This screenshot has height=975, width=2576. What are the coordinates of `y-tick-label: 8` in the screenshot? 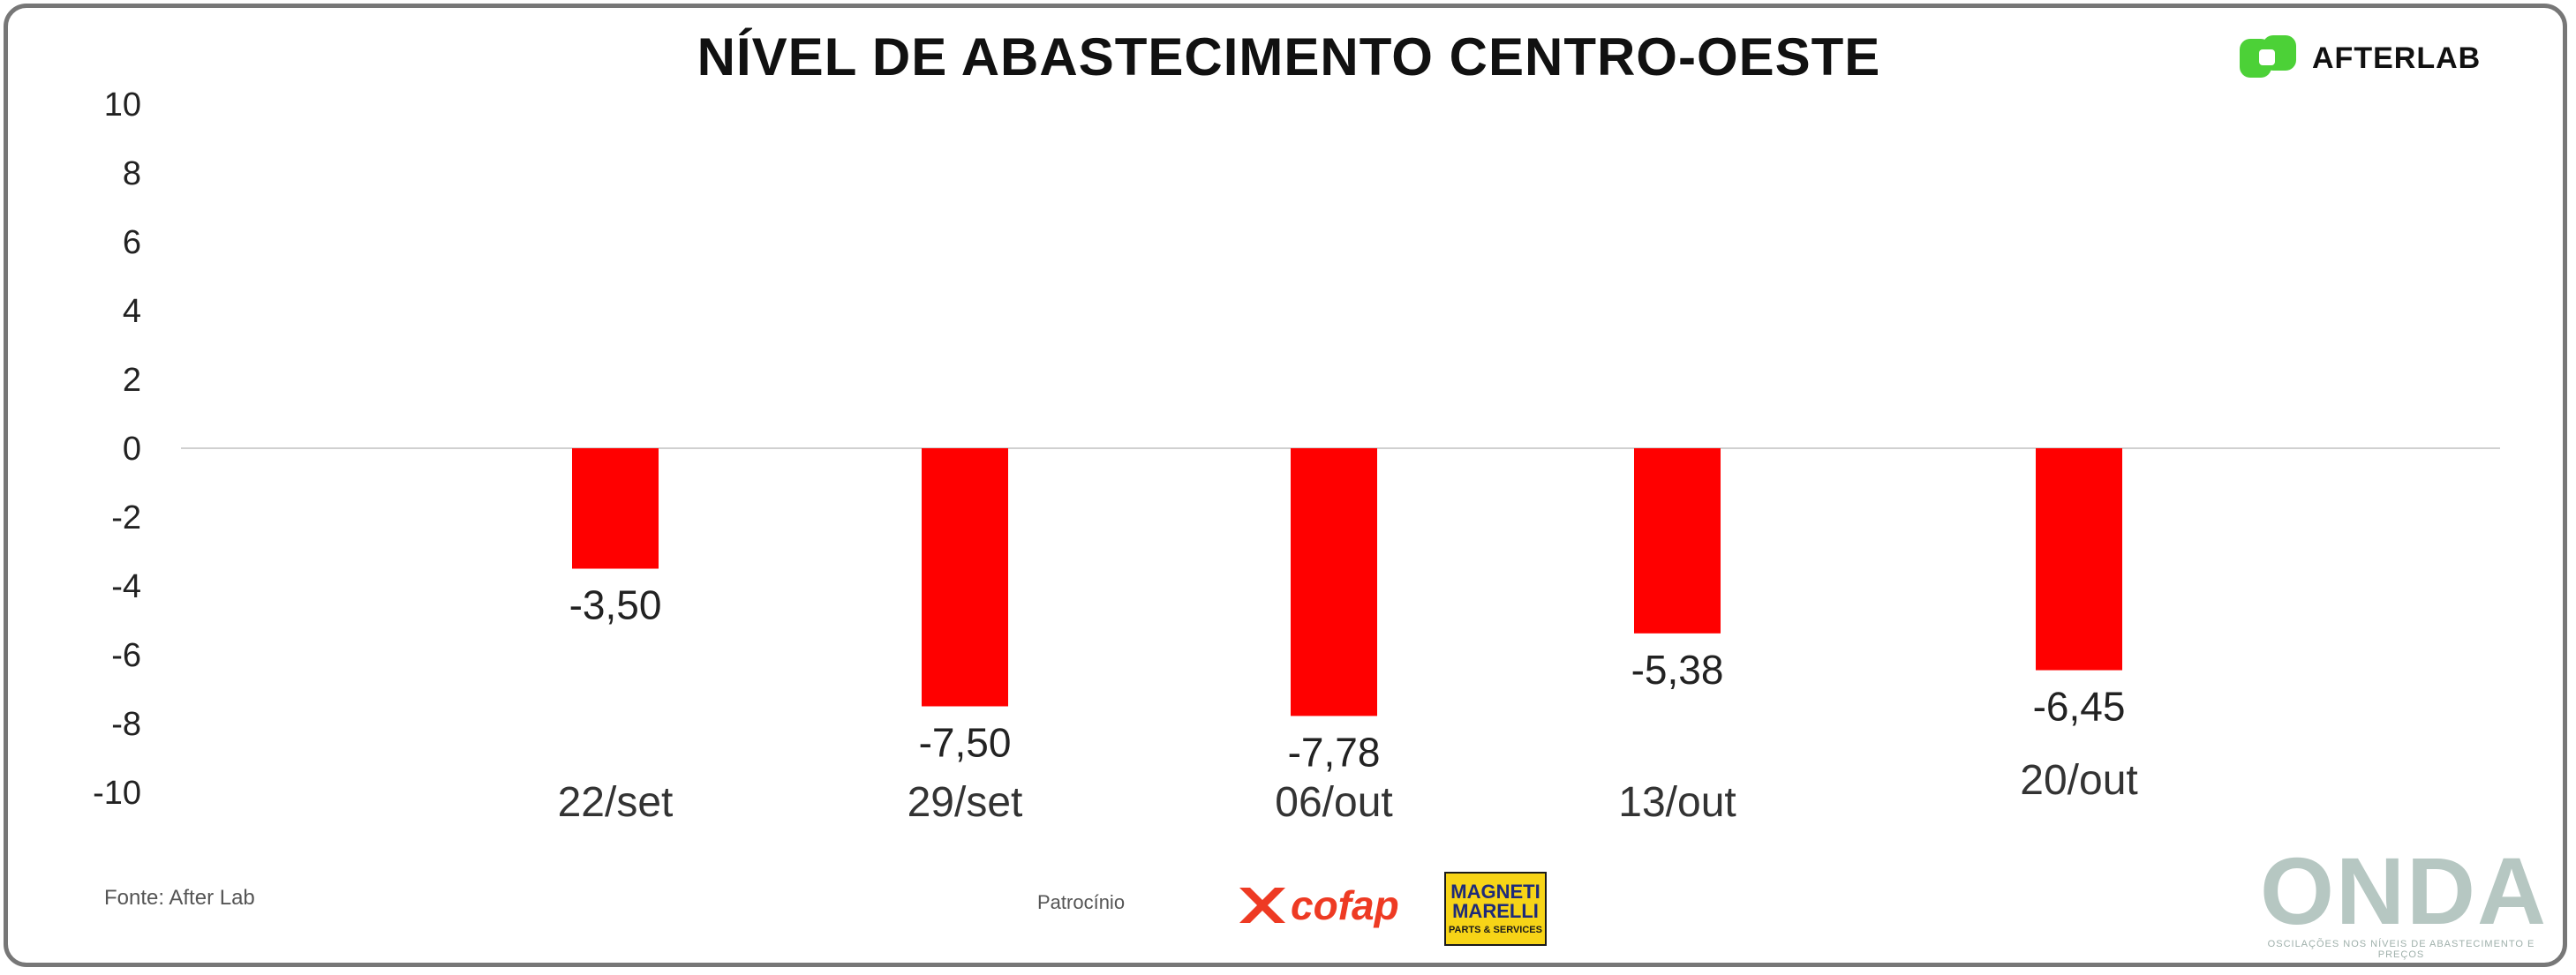 It's located at (132, 173).